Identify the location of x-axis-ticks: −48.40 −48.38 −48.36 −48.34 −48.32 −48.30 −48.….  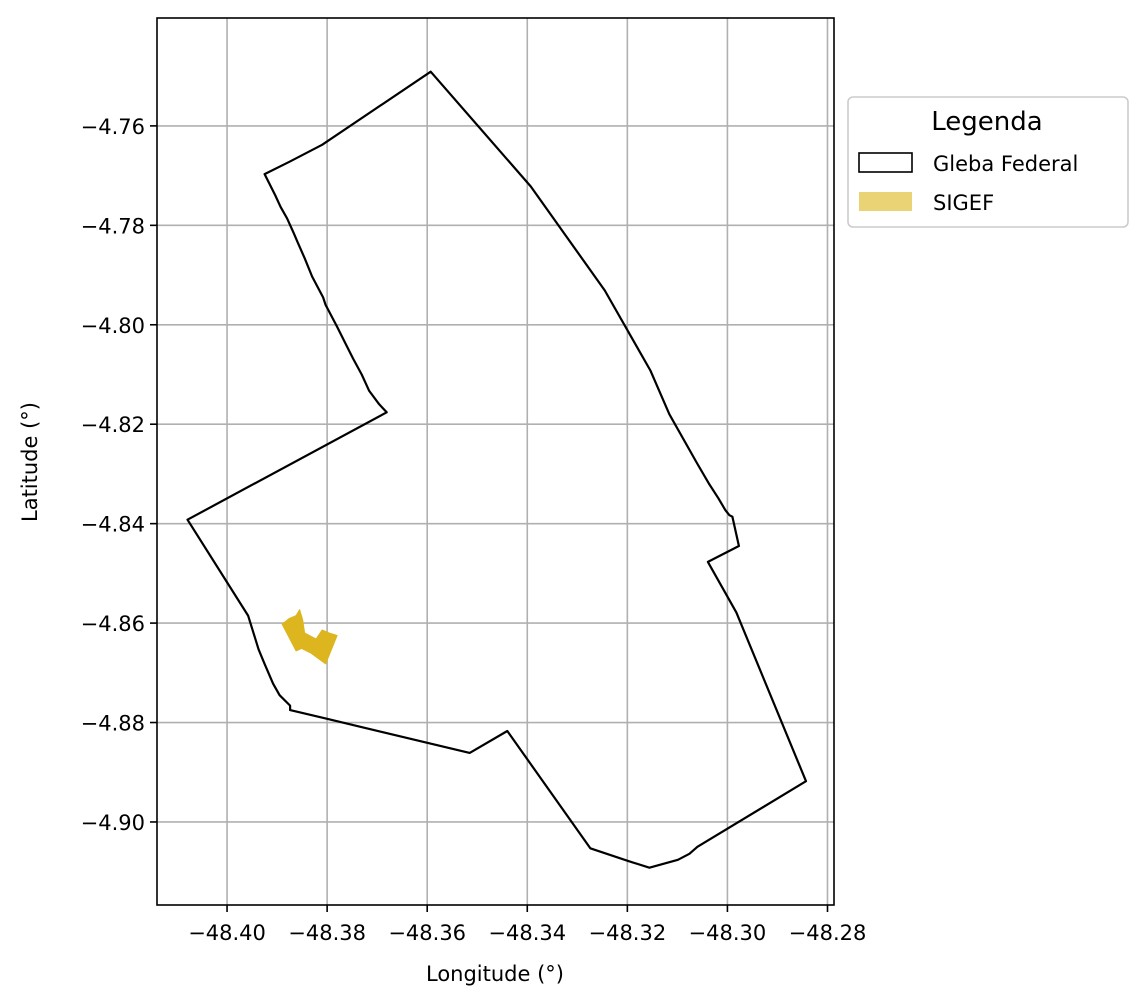
(527, 925).